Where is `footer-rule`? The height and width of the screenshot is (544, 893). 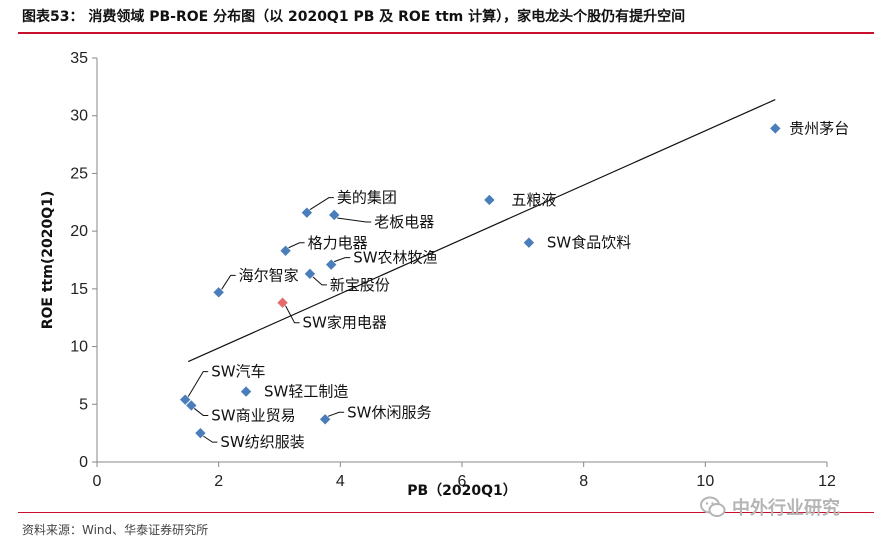 footer-rule is located at coordinates (446, 512).